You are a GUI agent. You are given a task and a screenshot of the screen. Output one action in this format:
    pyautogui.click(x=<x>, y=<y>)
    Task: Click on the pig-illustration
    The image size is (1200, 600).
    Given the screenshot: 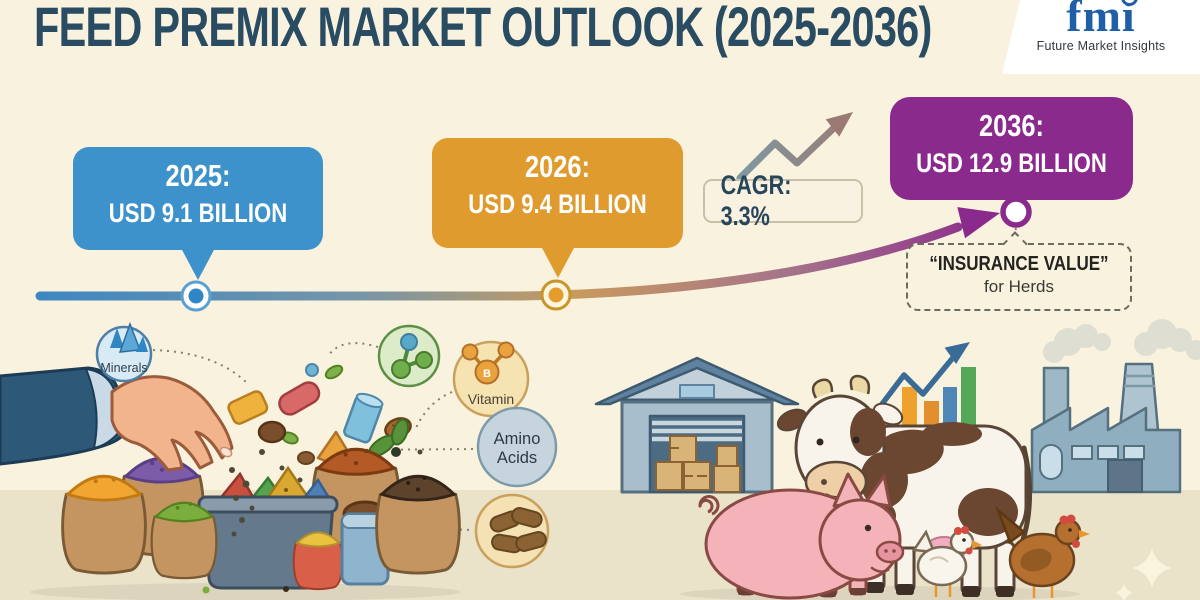 What is the action you would take?
    pyautogui.click(x=801, y=536)
    